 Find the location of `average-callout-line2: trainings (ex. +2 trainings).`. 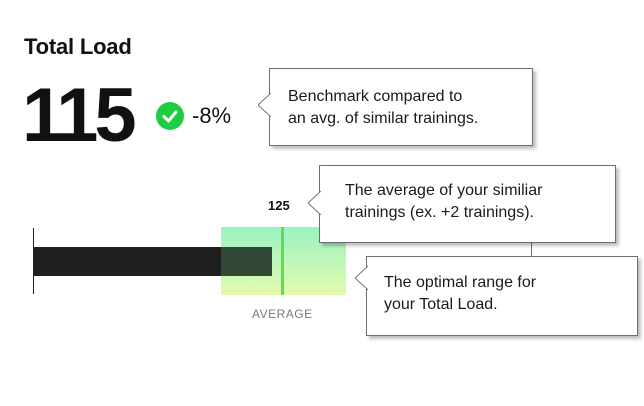

average-callout-line2: trainings (ex. +2 trainings). is located at coordinates (439, 212).